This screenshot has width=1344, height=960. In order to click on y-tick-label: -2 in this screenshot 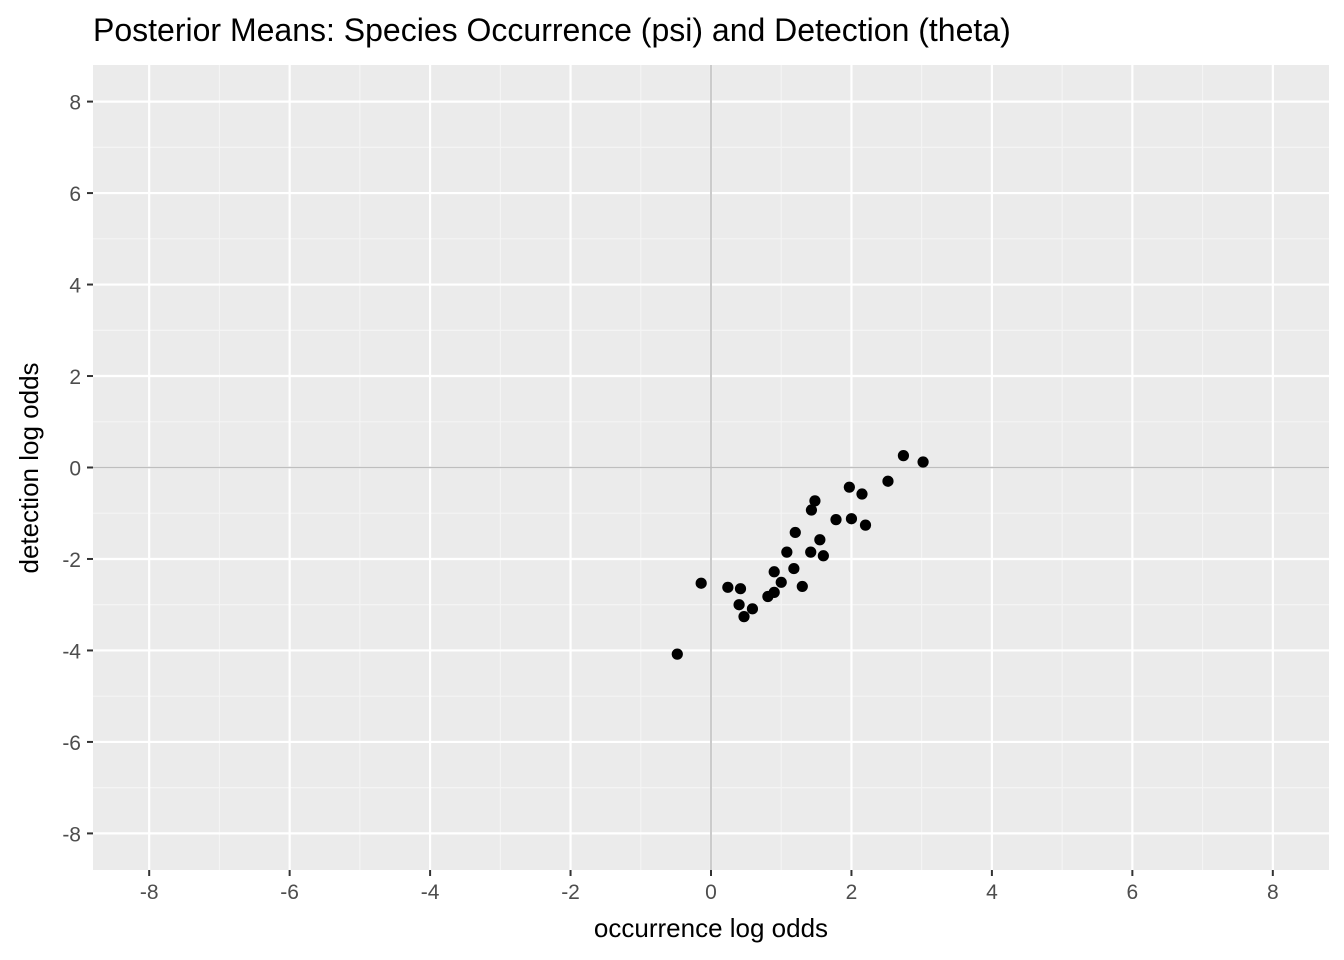, I will do `click(71, 560)`.